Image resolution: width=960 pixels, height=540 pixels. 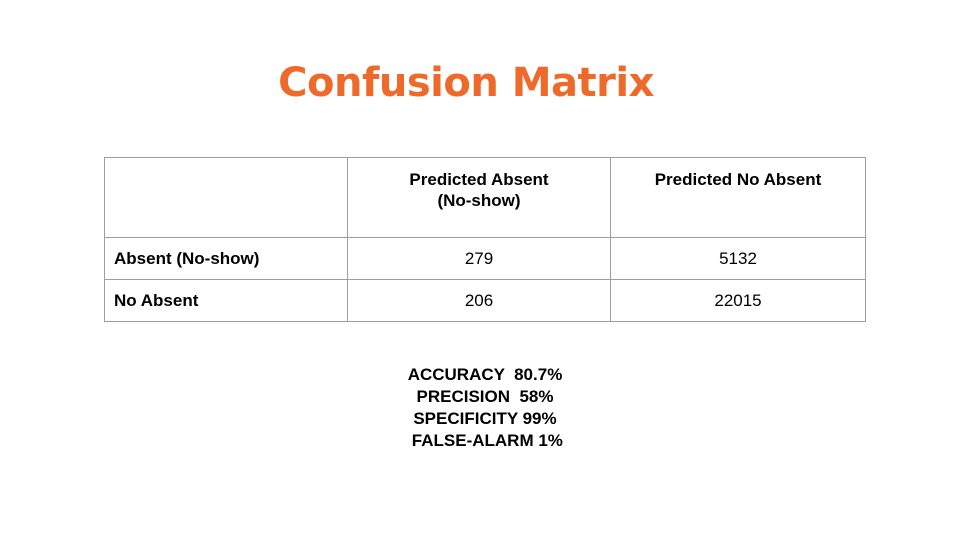 What do you see at coordinates (466, 83) in the screenshot?
I see `slide-title: Confusion Matrix` at bounding box center [466, 83].